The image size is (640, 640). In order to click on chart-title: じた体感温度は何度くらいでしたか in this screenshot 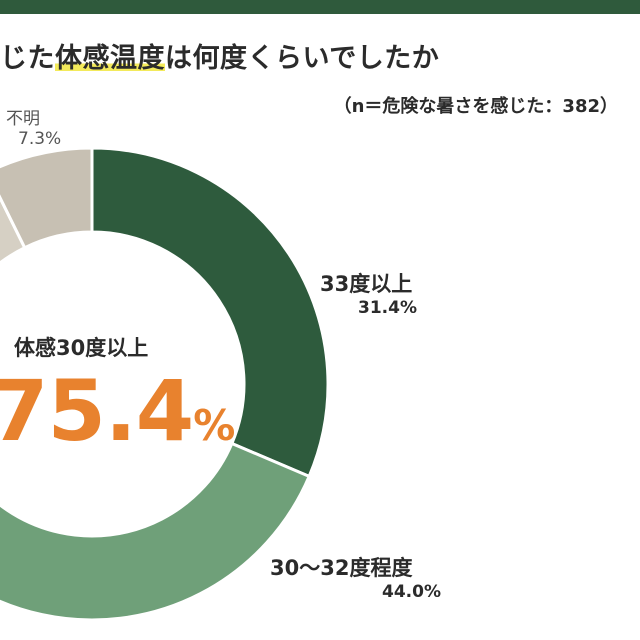, I will do `click(219, 55)`.